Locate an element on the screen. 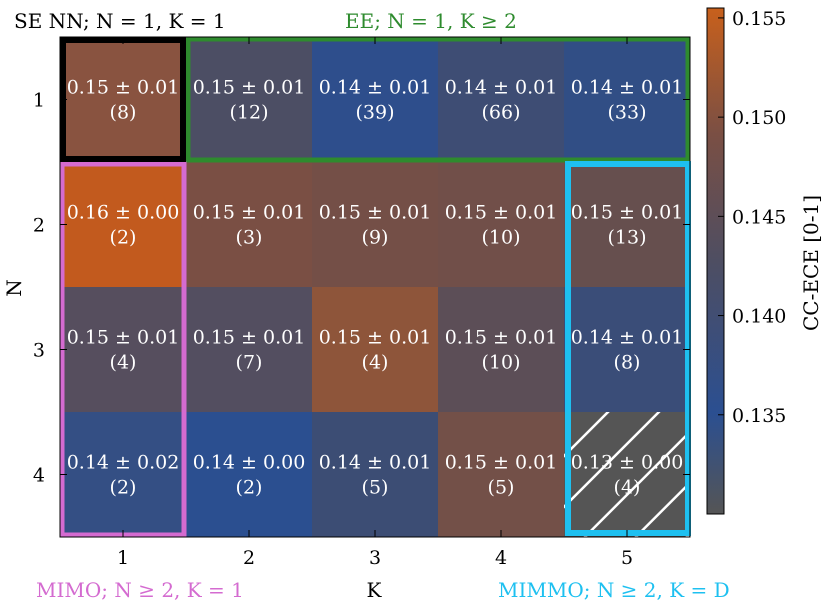 This screenshot has height=609, width=829. cell-count-label: (39) is located at coordinates (374, 113).